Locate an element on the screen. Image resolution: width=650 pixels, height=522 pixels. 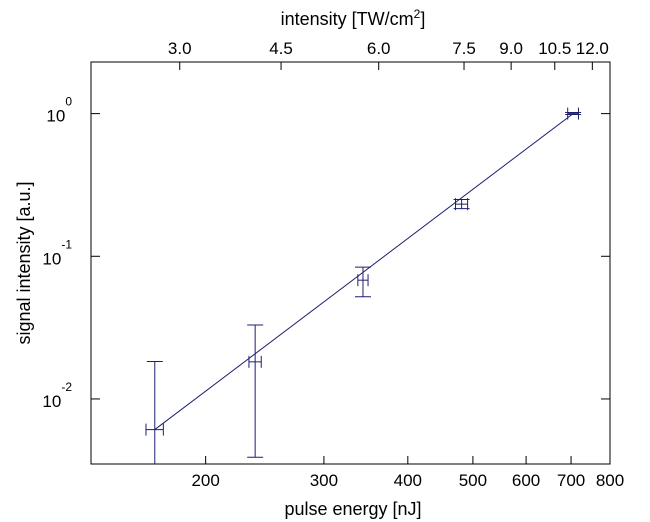
top-axis-title-end: ] is located at coordinates (422, 19).